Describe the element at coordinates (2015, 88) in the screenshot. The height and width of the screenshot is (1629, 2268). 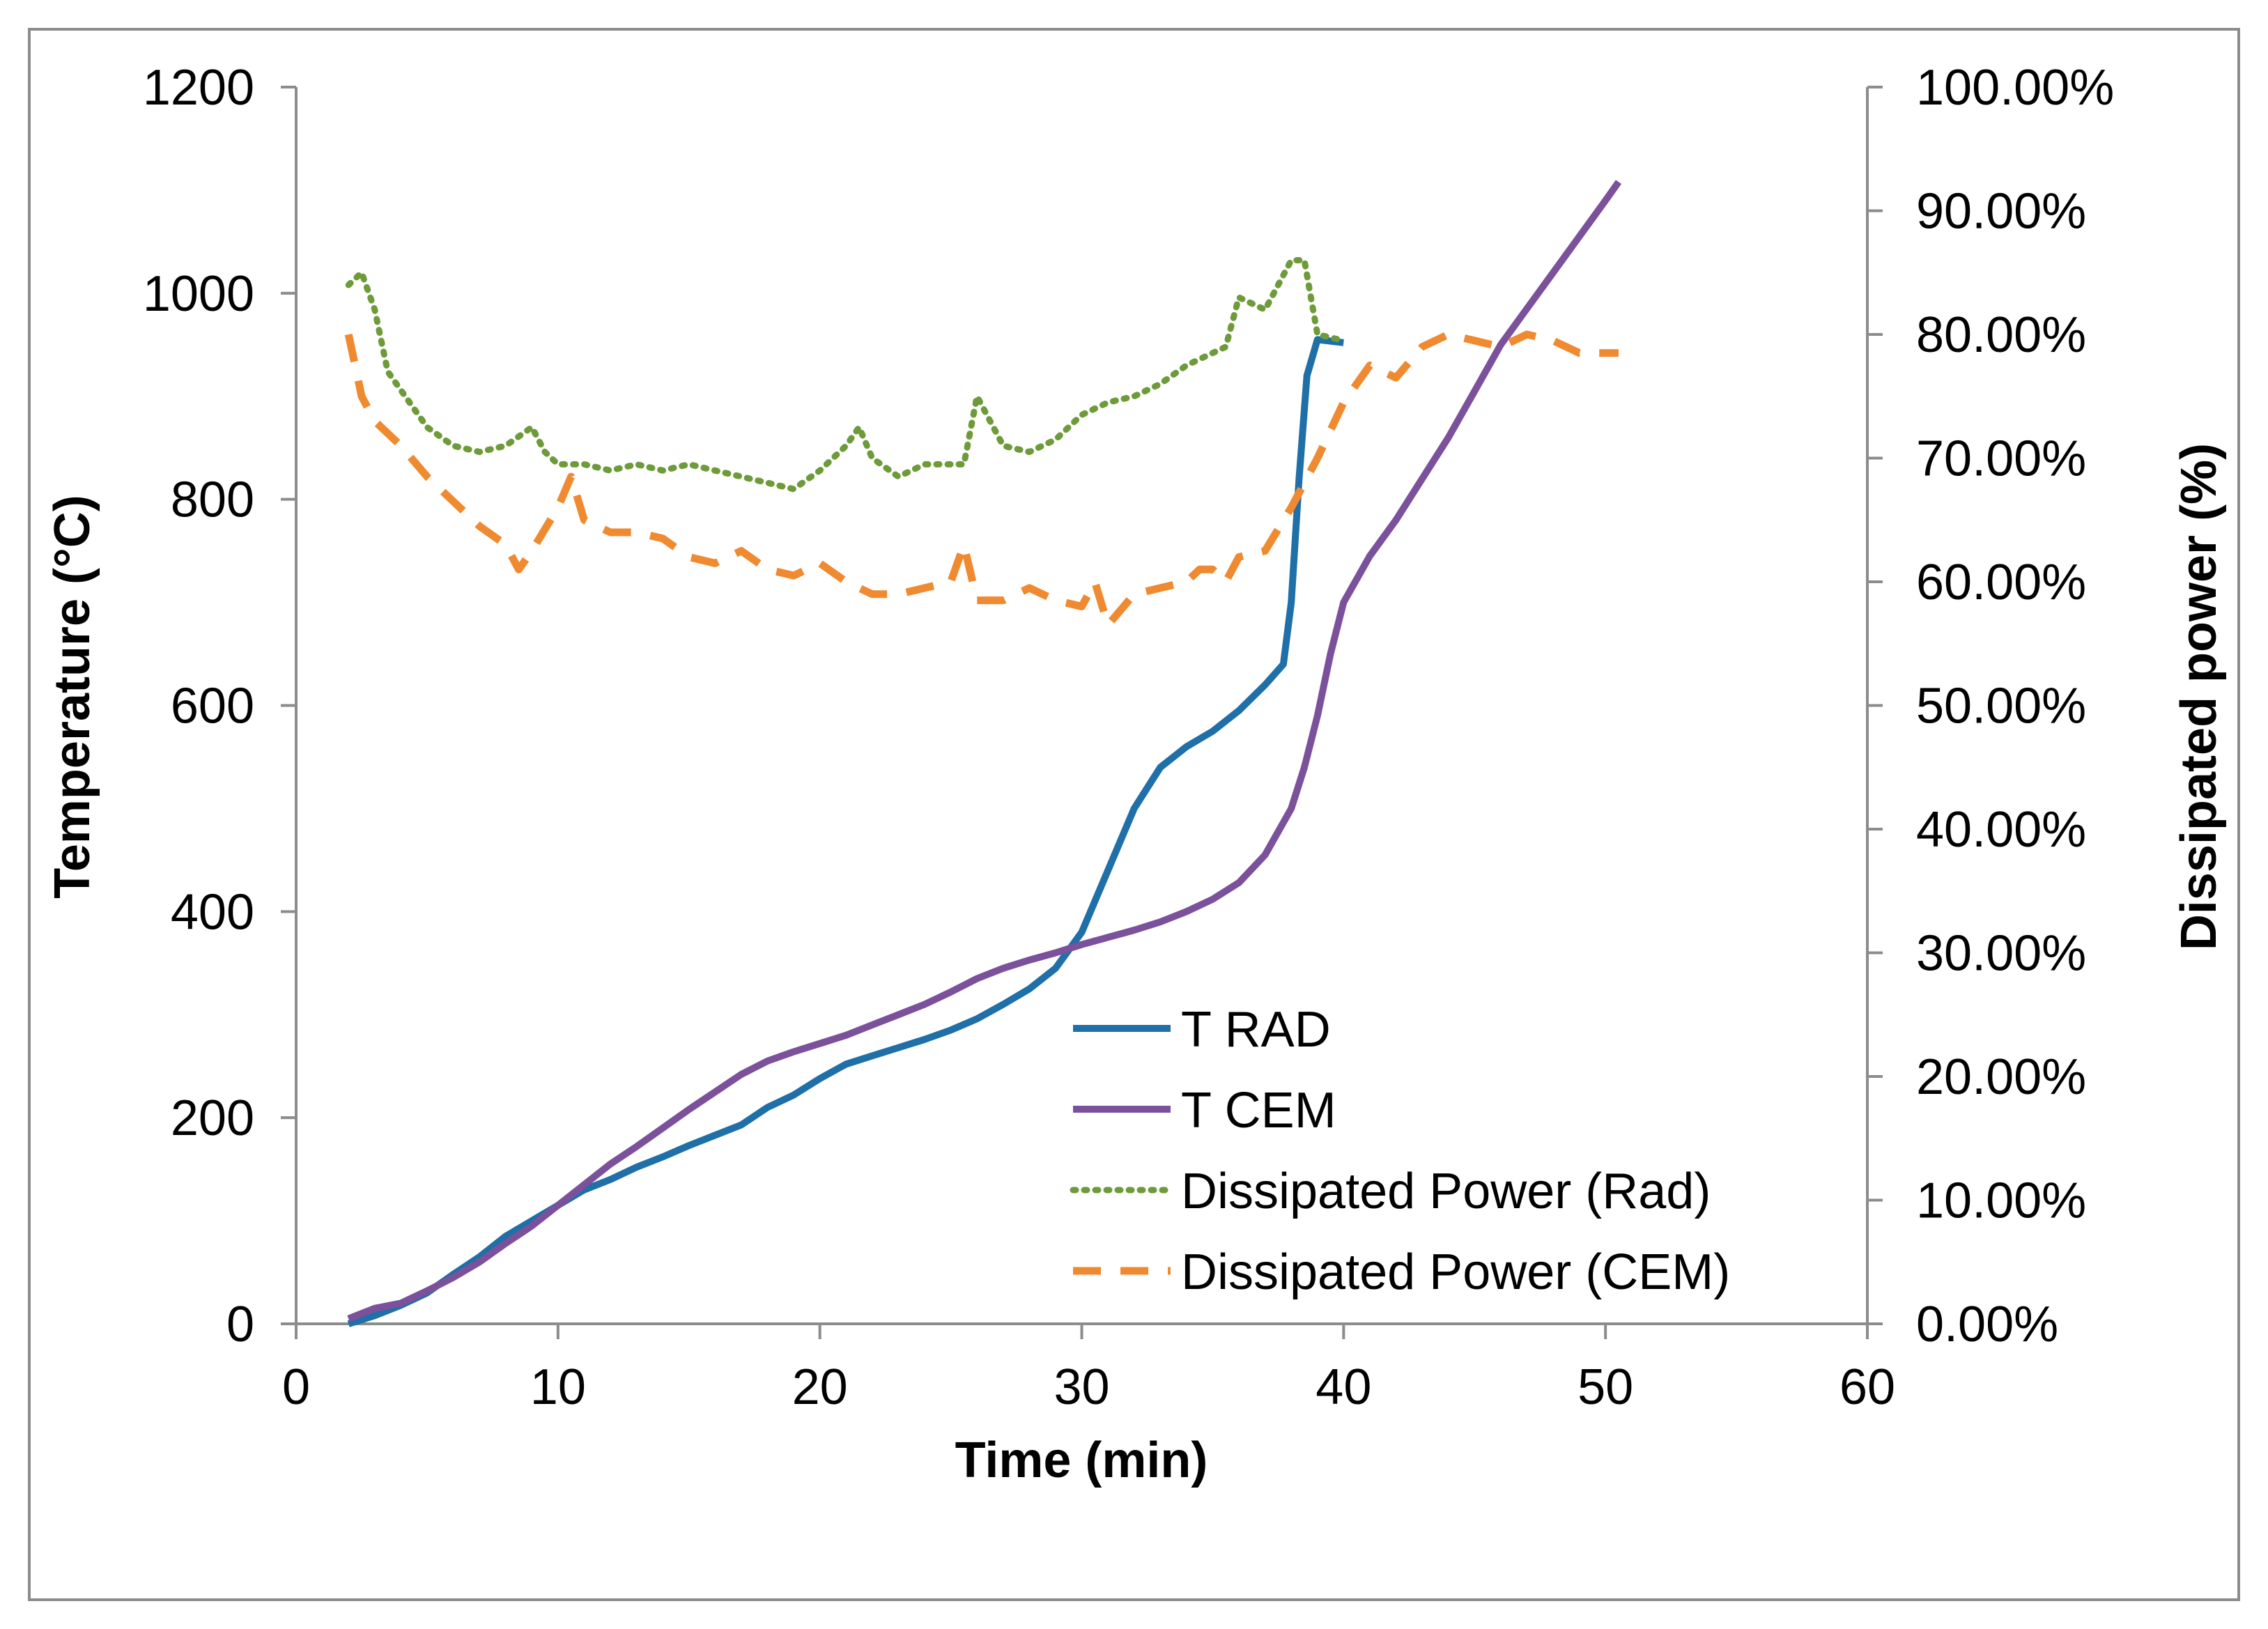
I see `y2-tick-label: 100.00%` at that location.